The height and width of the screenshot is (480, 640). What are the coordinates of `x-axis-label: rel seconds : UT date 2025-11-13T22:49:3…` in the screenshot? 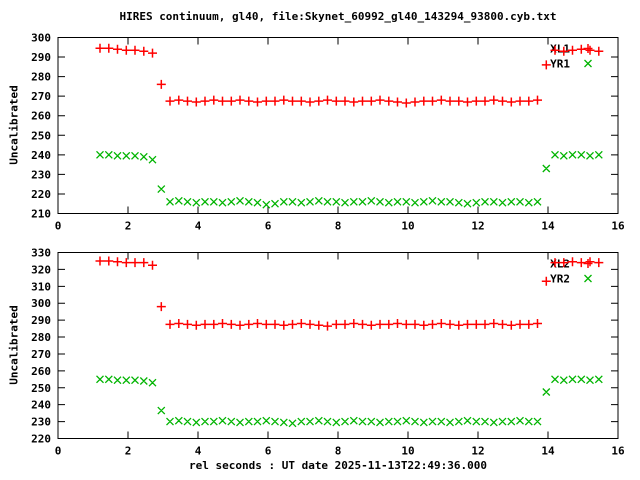 It's located at (337, 465).